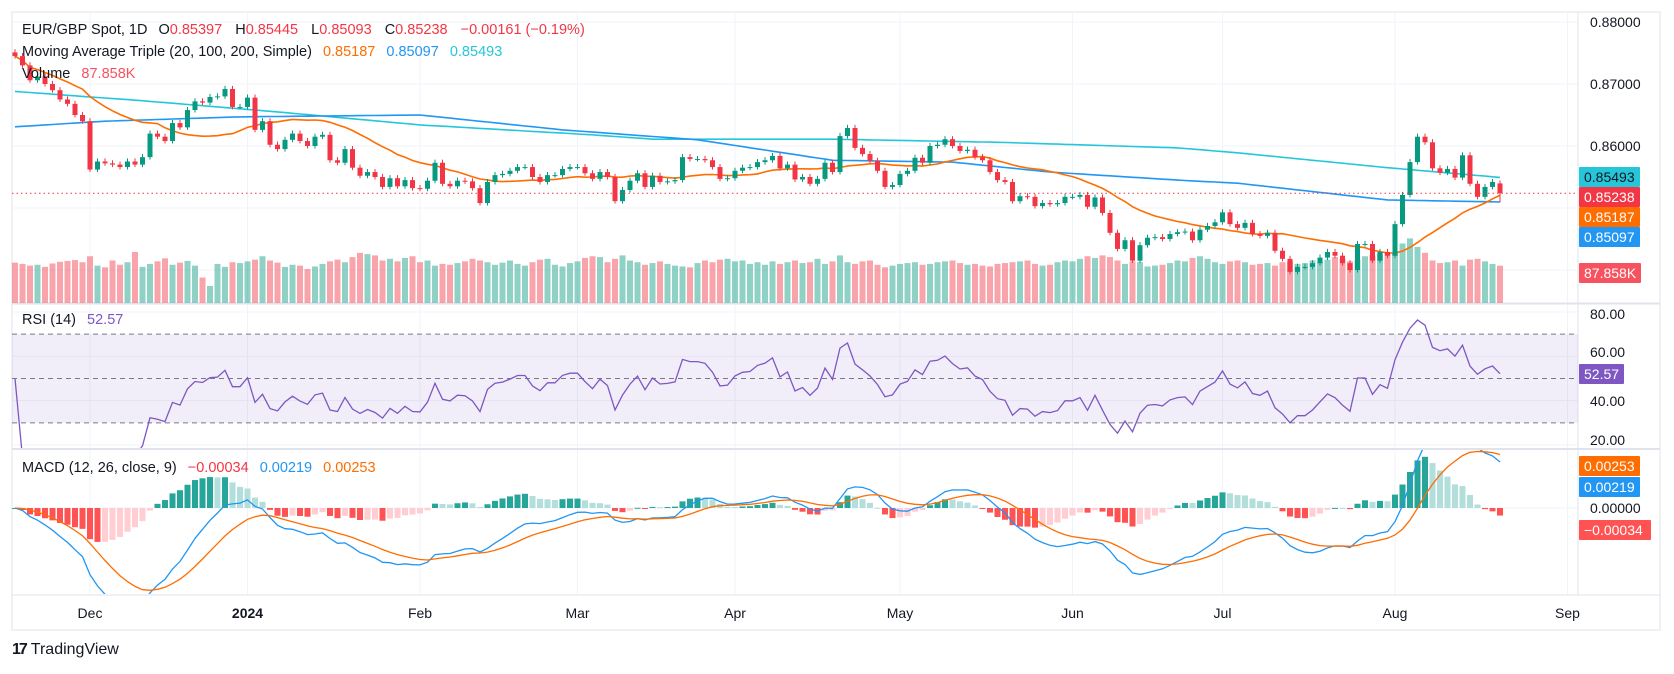 The height and width of the screenshot is (674, 1674). What do you see at coordinates (82, 74) in the screenshot?
I see `volume-legend: Volume 87.858K` at bounding box center [82, 74].